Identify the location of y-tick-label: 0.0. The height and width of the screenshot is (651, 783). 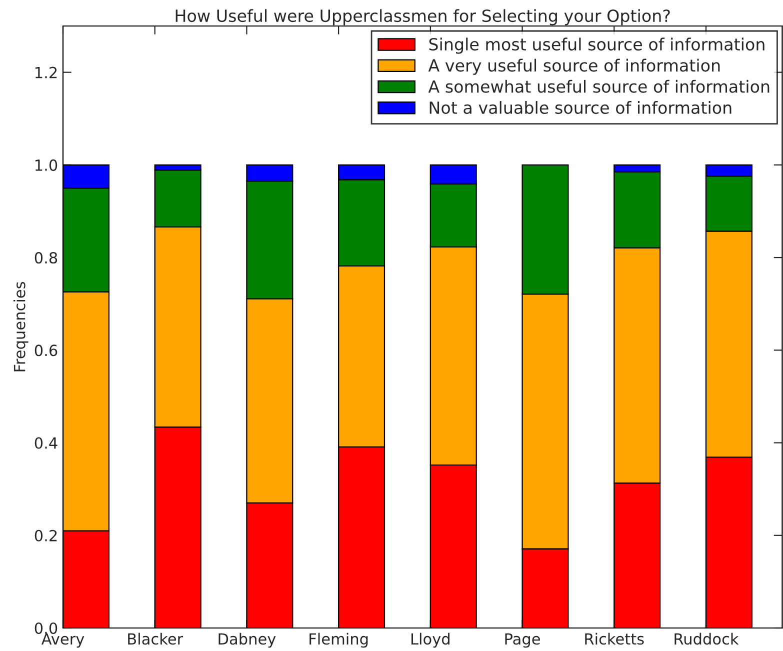
(46, 628).